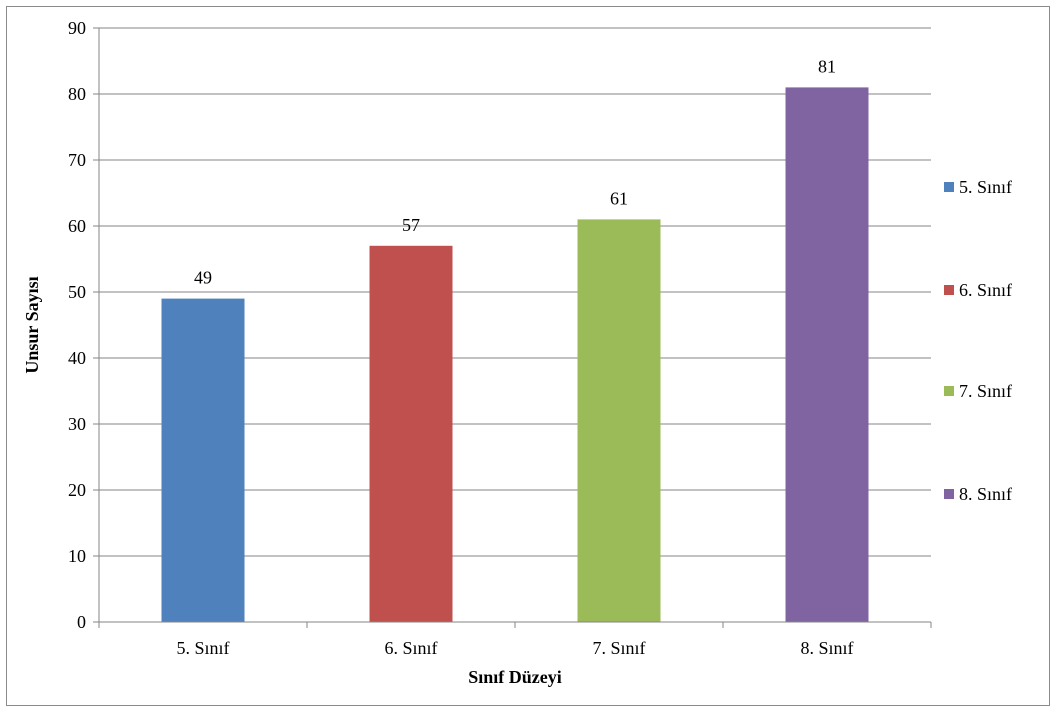 The image size is (1058, 714). Describe the element at coordinates (618, 648) in the screenshot. I see `x-tick-label: 7. Sınıf` at that location.